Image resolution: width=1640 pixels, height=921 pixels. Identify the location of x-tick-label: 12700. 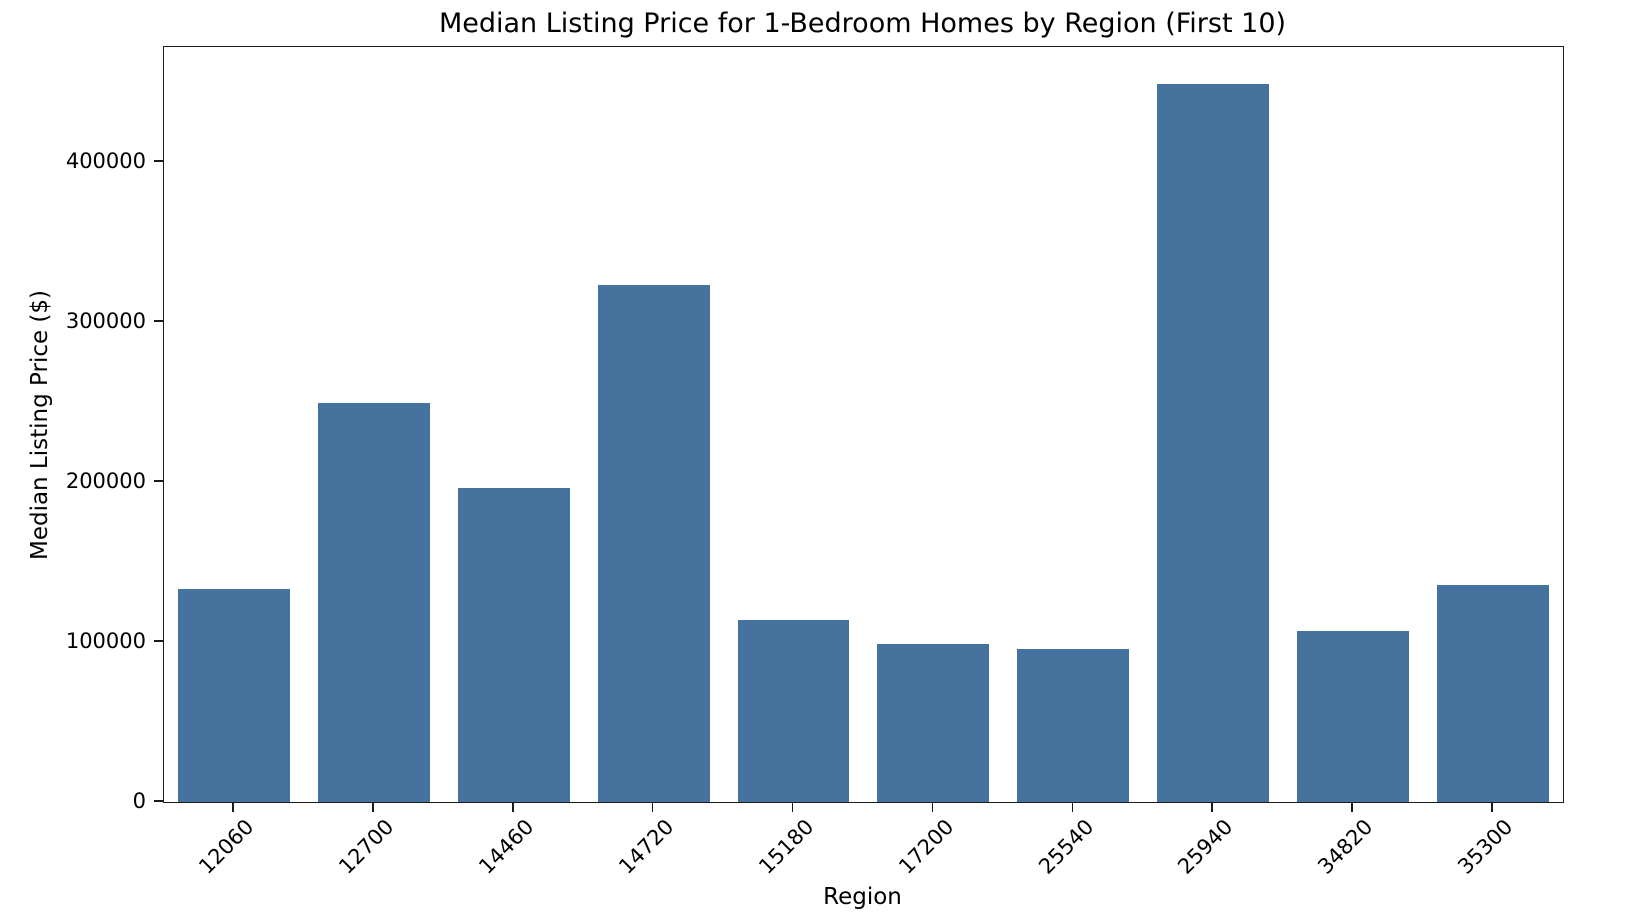
(366, 846).